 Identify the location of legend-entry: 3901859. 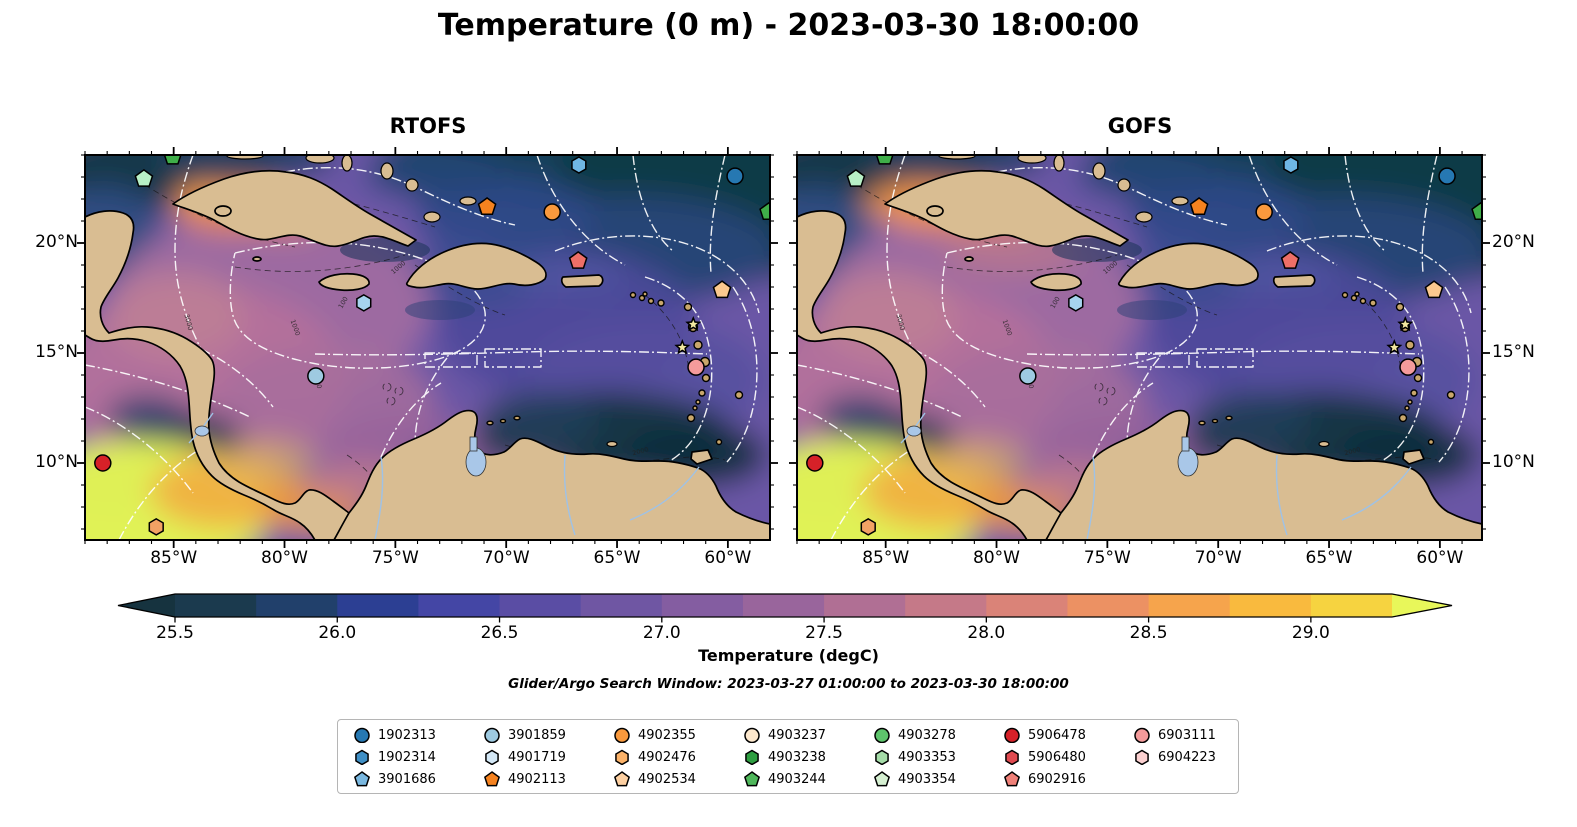
(546, 737).